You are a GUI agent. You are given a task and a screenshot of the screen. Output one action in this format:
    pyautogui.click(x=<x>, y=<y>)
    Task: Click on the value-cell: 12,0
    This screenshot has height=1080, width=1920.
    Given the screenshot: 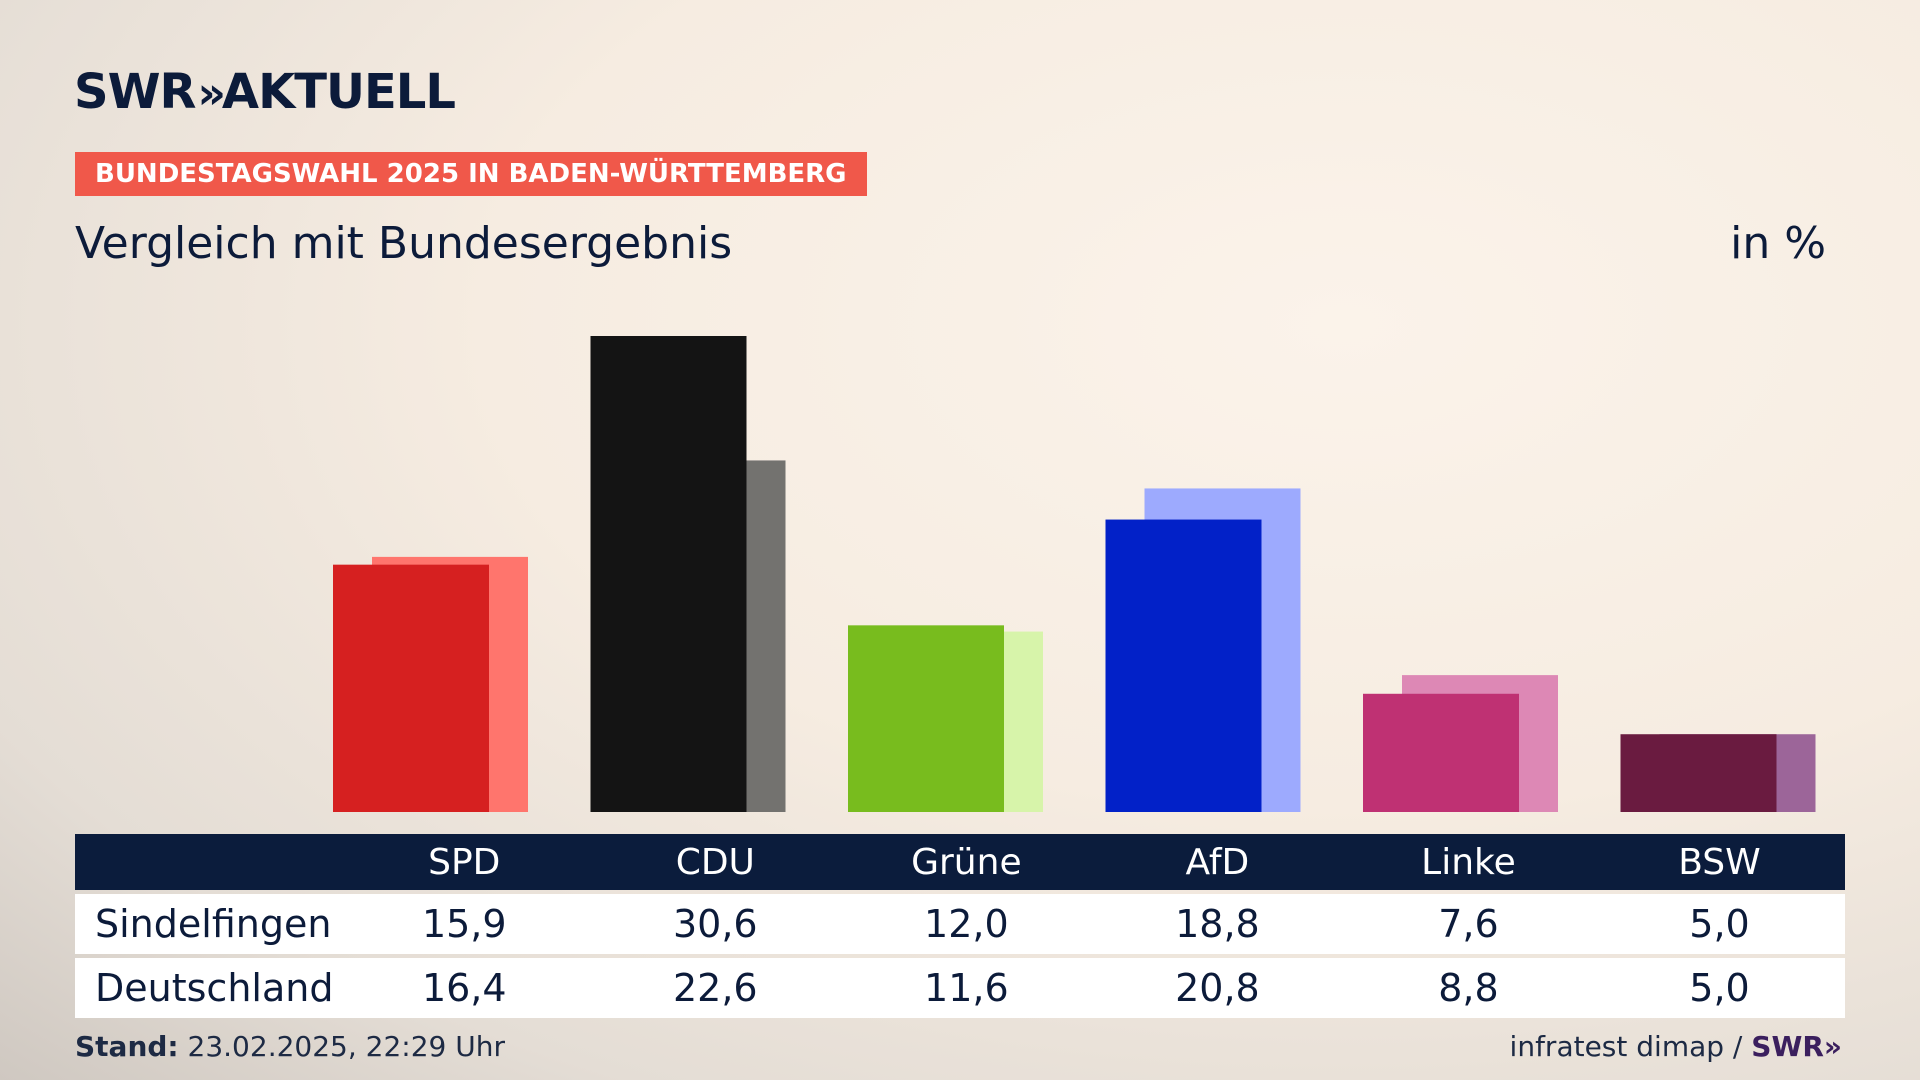 What is the action you would take?
    pyautogui.click(x=966, y=924)
    